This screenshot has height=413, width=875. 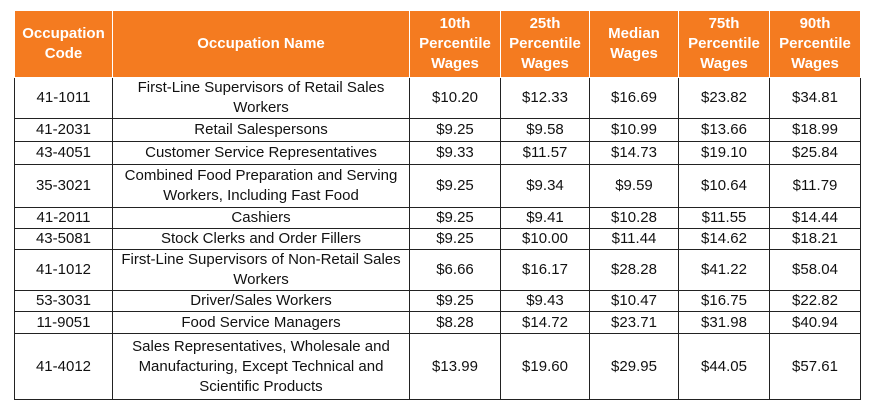 What do you see at coordinates (545, 44) in the screenshot?
I see `header-25th-percentile: 25th Percentile Wages` at bounding box center [545, 44].